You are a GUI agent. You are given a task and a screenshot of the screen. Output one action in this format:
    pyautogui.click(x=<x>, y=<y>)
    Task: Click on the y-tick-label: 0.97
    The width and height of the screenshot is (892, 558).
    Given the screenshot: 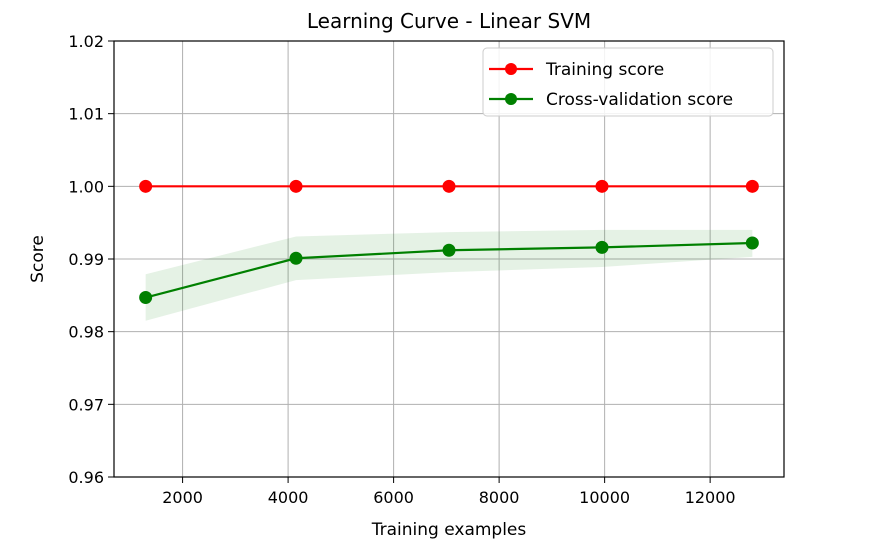 What is the action you would take?
    pyautogui.click(x=86, y=404)
    